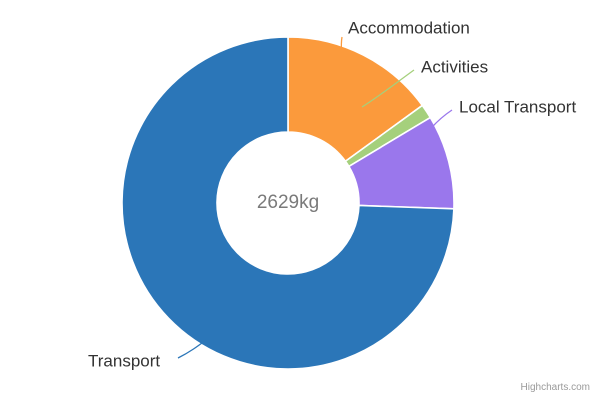 Image resolution: width=600 pixels, height=400 pixels. Describe the element at coordinates (388, 88) in the screenshot. I see `connector-activities` at that location.